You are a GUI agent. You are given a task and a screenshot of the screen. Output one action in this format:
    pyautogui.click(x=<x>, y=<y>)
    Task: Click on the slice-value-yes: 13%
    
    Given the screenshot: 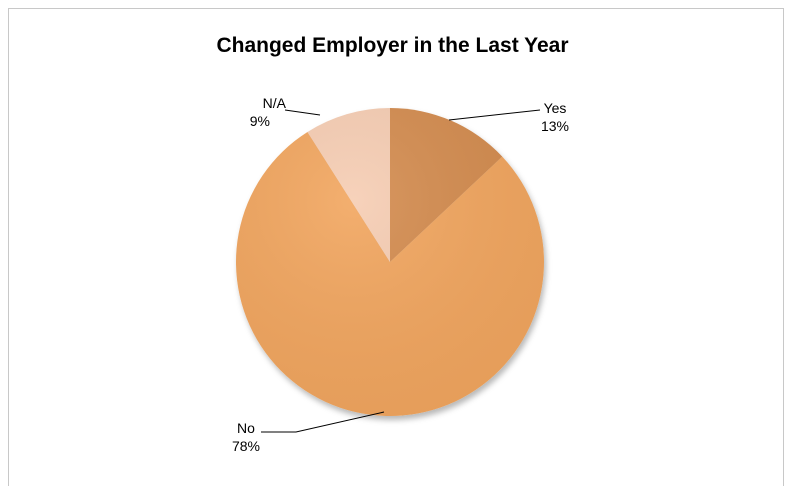 What is the action you would take?
    pyautogui.click(x=555, y=126)
    